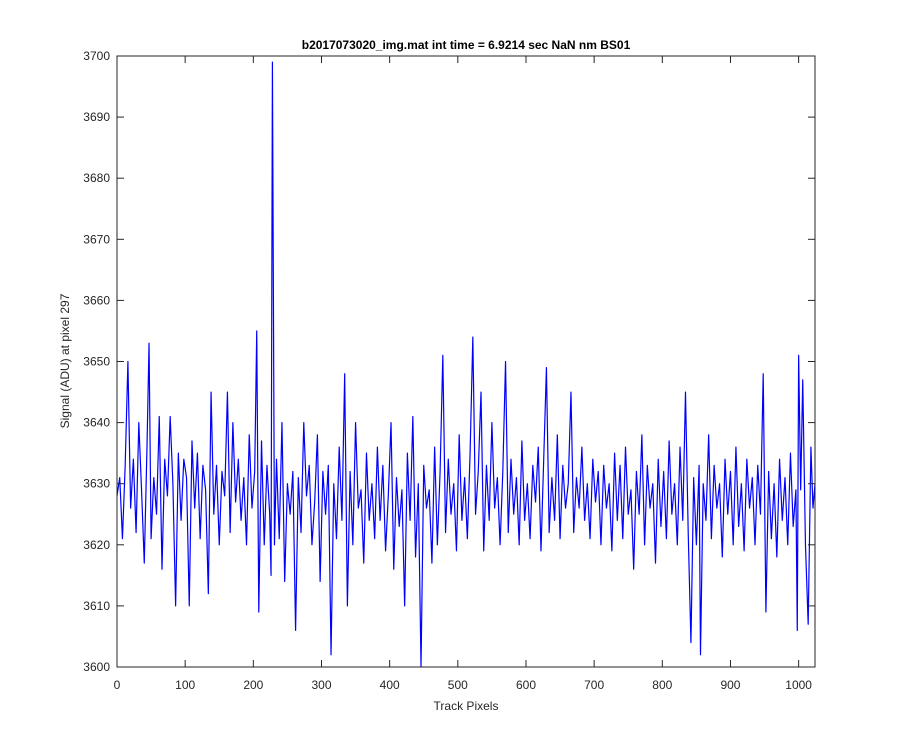  Describe the element at coordinates (96, 545) in the screenshot. I see `y-tick-label: 3620` at that location.